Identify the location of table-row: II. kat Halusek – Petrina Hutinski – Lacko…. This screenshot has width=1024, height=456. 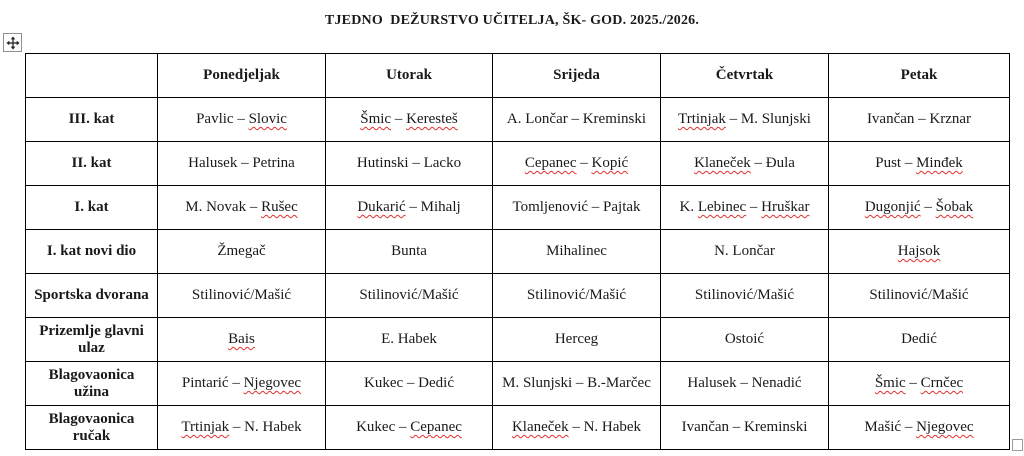
(517, 163).